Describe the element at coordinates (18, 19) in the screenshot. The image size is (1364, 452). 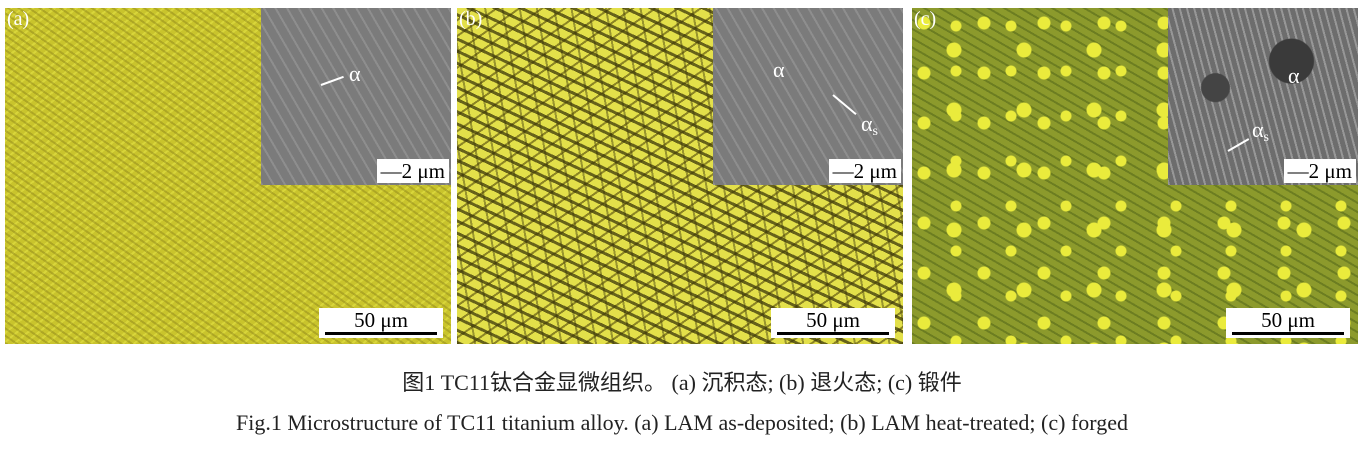
I see `panel-label: (a)` at that location.